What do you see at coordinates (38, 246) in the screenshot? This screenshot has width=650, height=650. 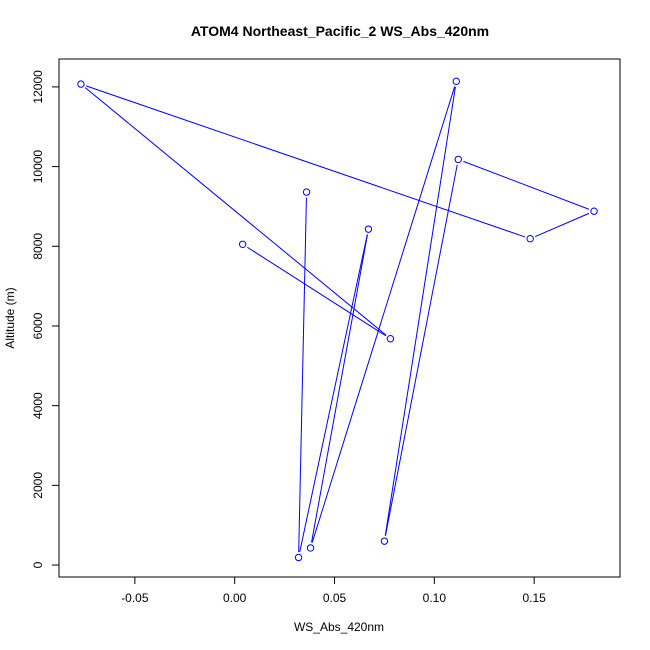 I see `y-tick-label: 8000` at bounding box center [38, 246].